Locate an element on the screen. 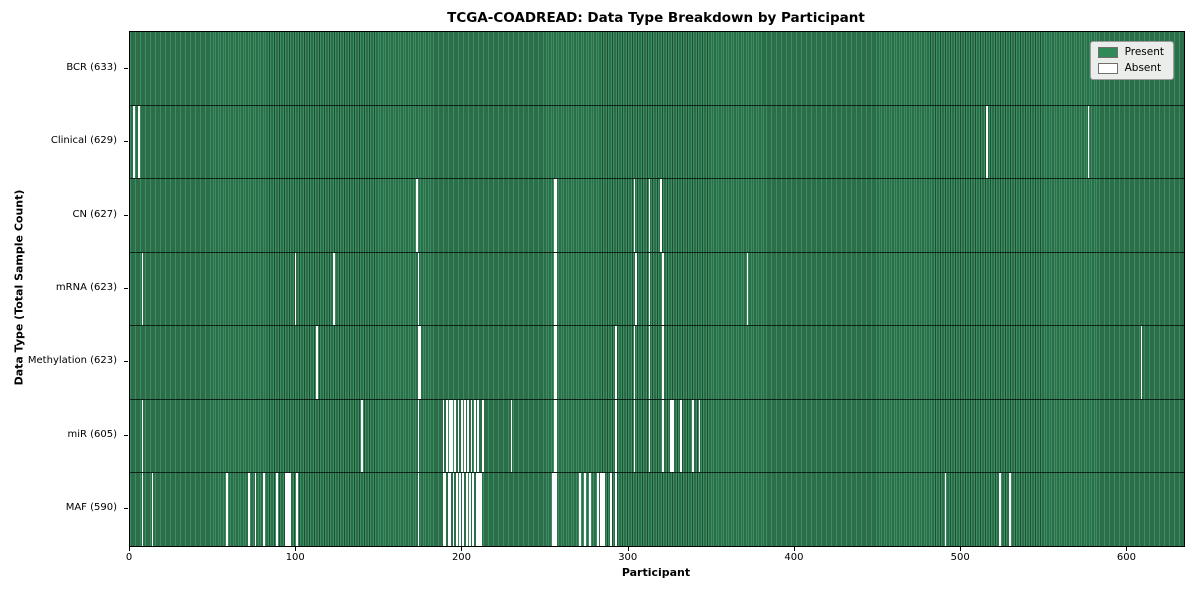  heatmap-row-mrna is located at coordinates (657, 288).